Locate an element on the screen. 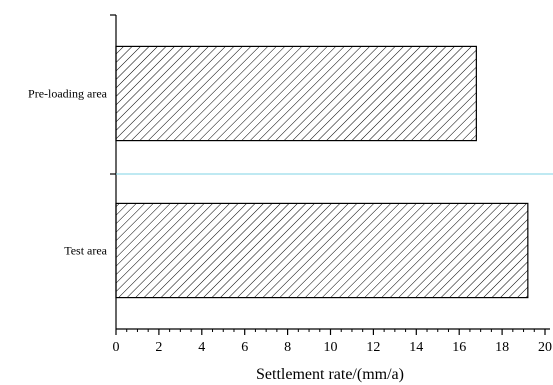 The width and height of the screenshot is (553, 385). x-tick-label: 8 is located at coordinates (287, 347).